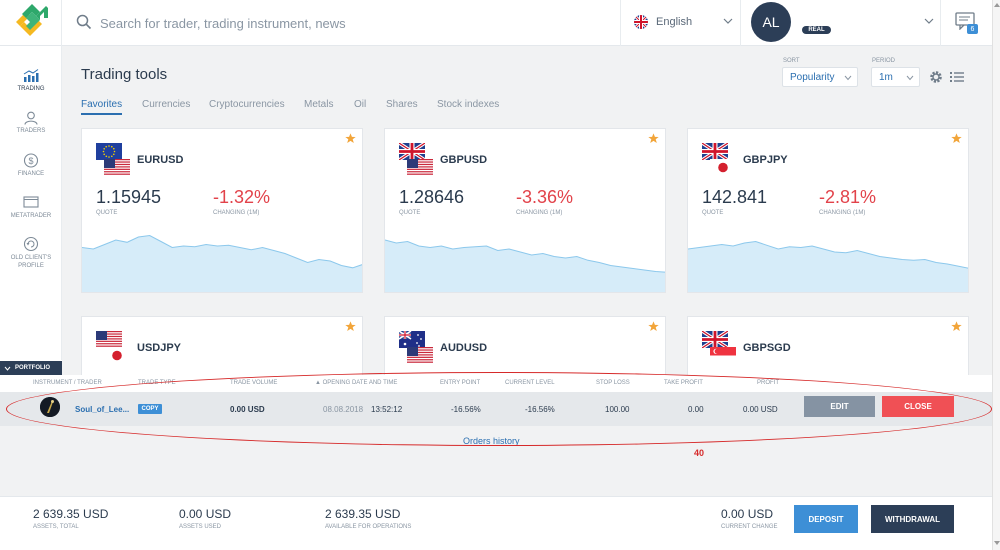 Image resolution: width=1000 pixels, height=550 pixels. Describe the element at coordinates (525, 346) in the screenshot. I see `instrument-card-audusd: AUDUSD` at that location.